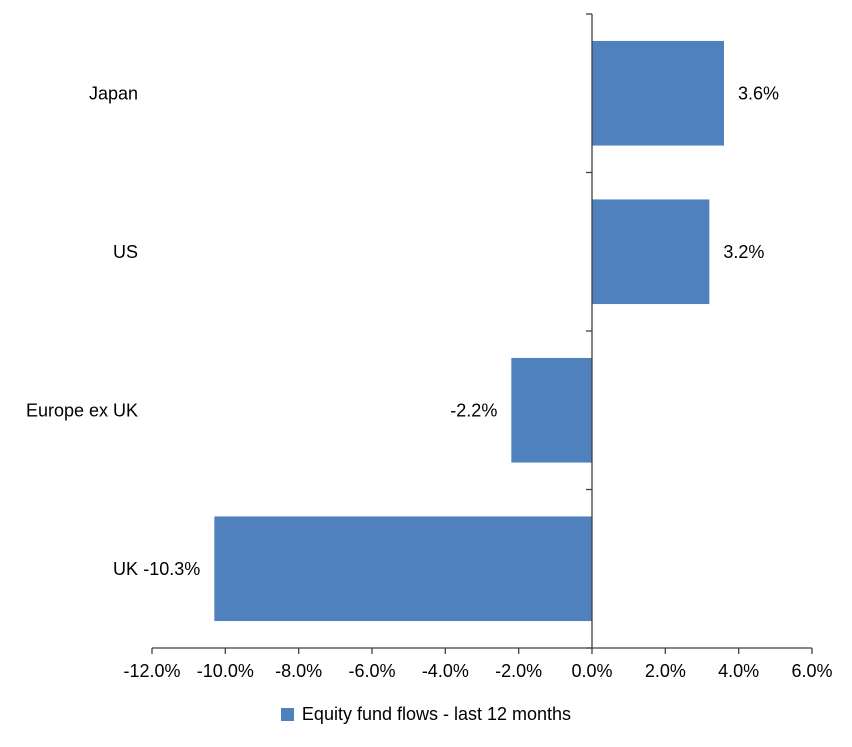 The image size is (852, 747). Describe the element at coordinates (658, 93) in the screenshot. I see `bar-japan` at that location.